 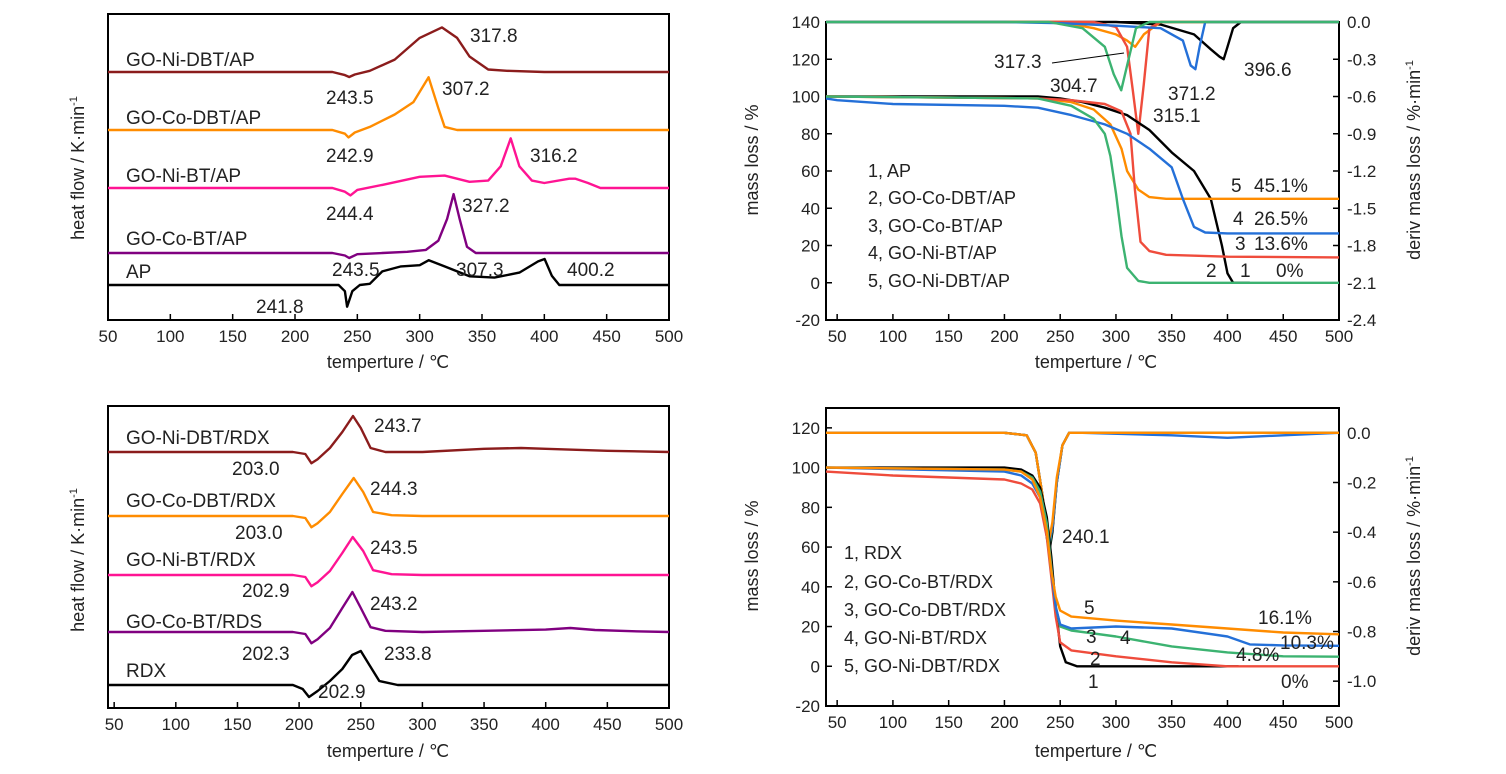 What do you see at coordinates (1095, 659) in the screenshot?
I see `tg-rdx-end-num-3: 2` at bounding box center [1095, 659].